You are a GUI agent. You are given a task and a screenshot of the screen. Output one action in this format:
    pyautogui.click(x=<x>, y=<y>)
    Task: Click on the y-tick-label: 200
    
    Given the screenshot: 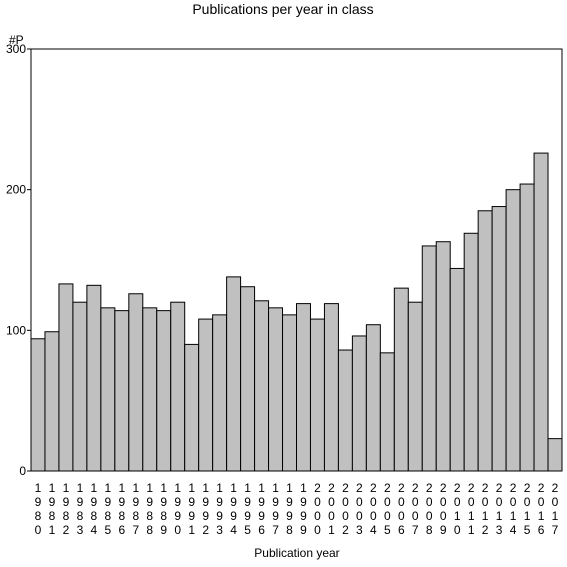 What is the action you would take?
    pyautogui.click(x=16, y=190)
    